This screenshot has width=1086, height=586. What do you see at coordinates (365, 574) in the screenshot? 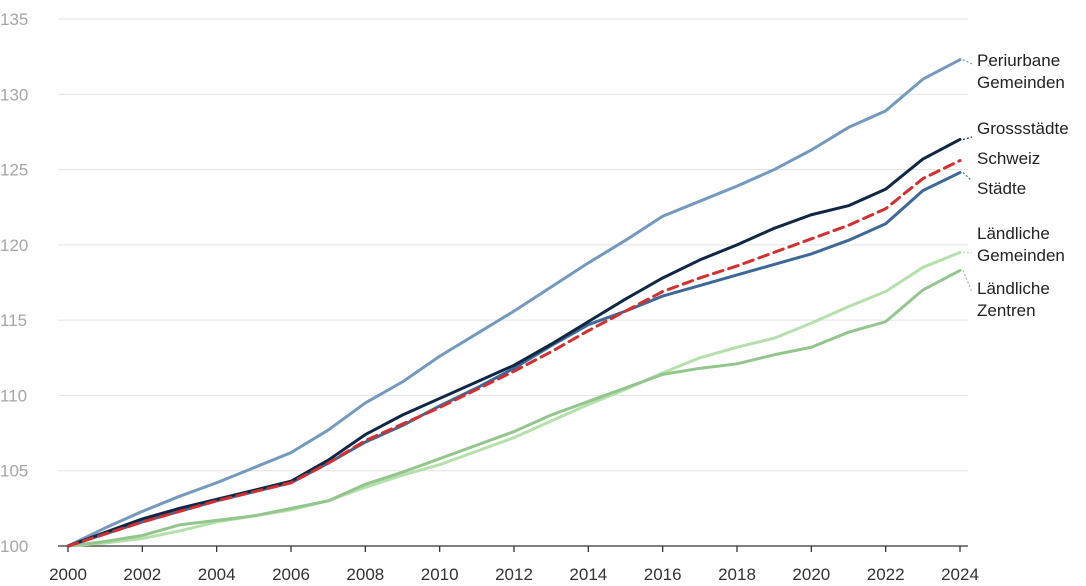
I see `x-tick-label: 2008` at bounding box center [365, 574].